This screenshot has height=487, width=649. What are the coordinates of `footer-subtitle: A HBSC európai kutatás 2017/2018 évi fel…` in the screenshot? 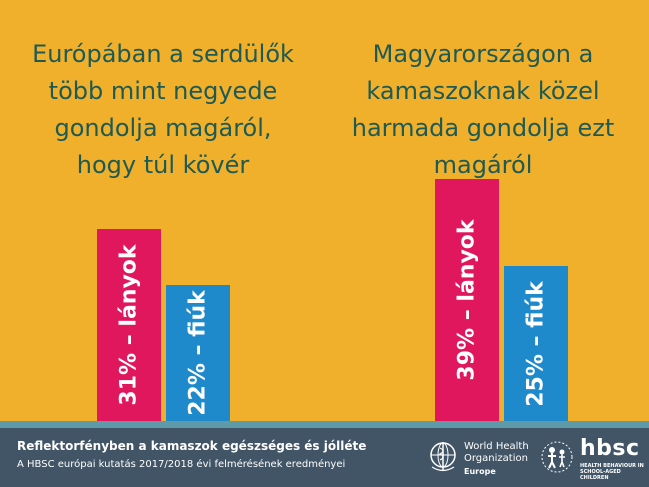 It's located at (181, 464).